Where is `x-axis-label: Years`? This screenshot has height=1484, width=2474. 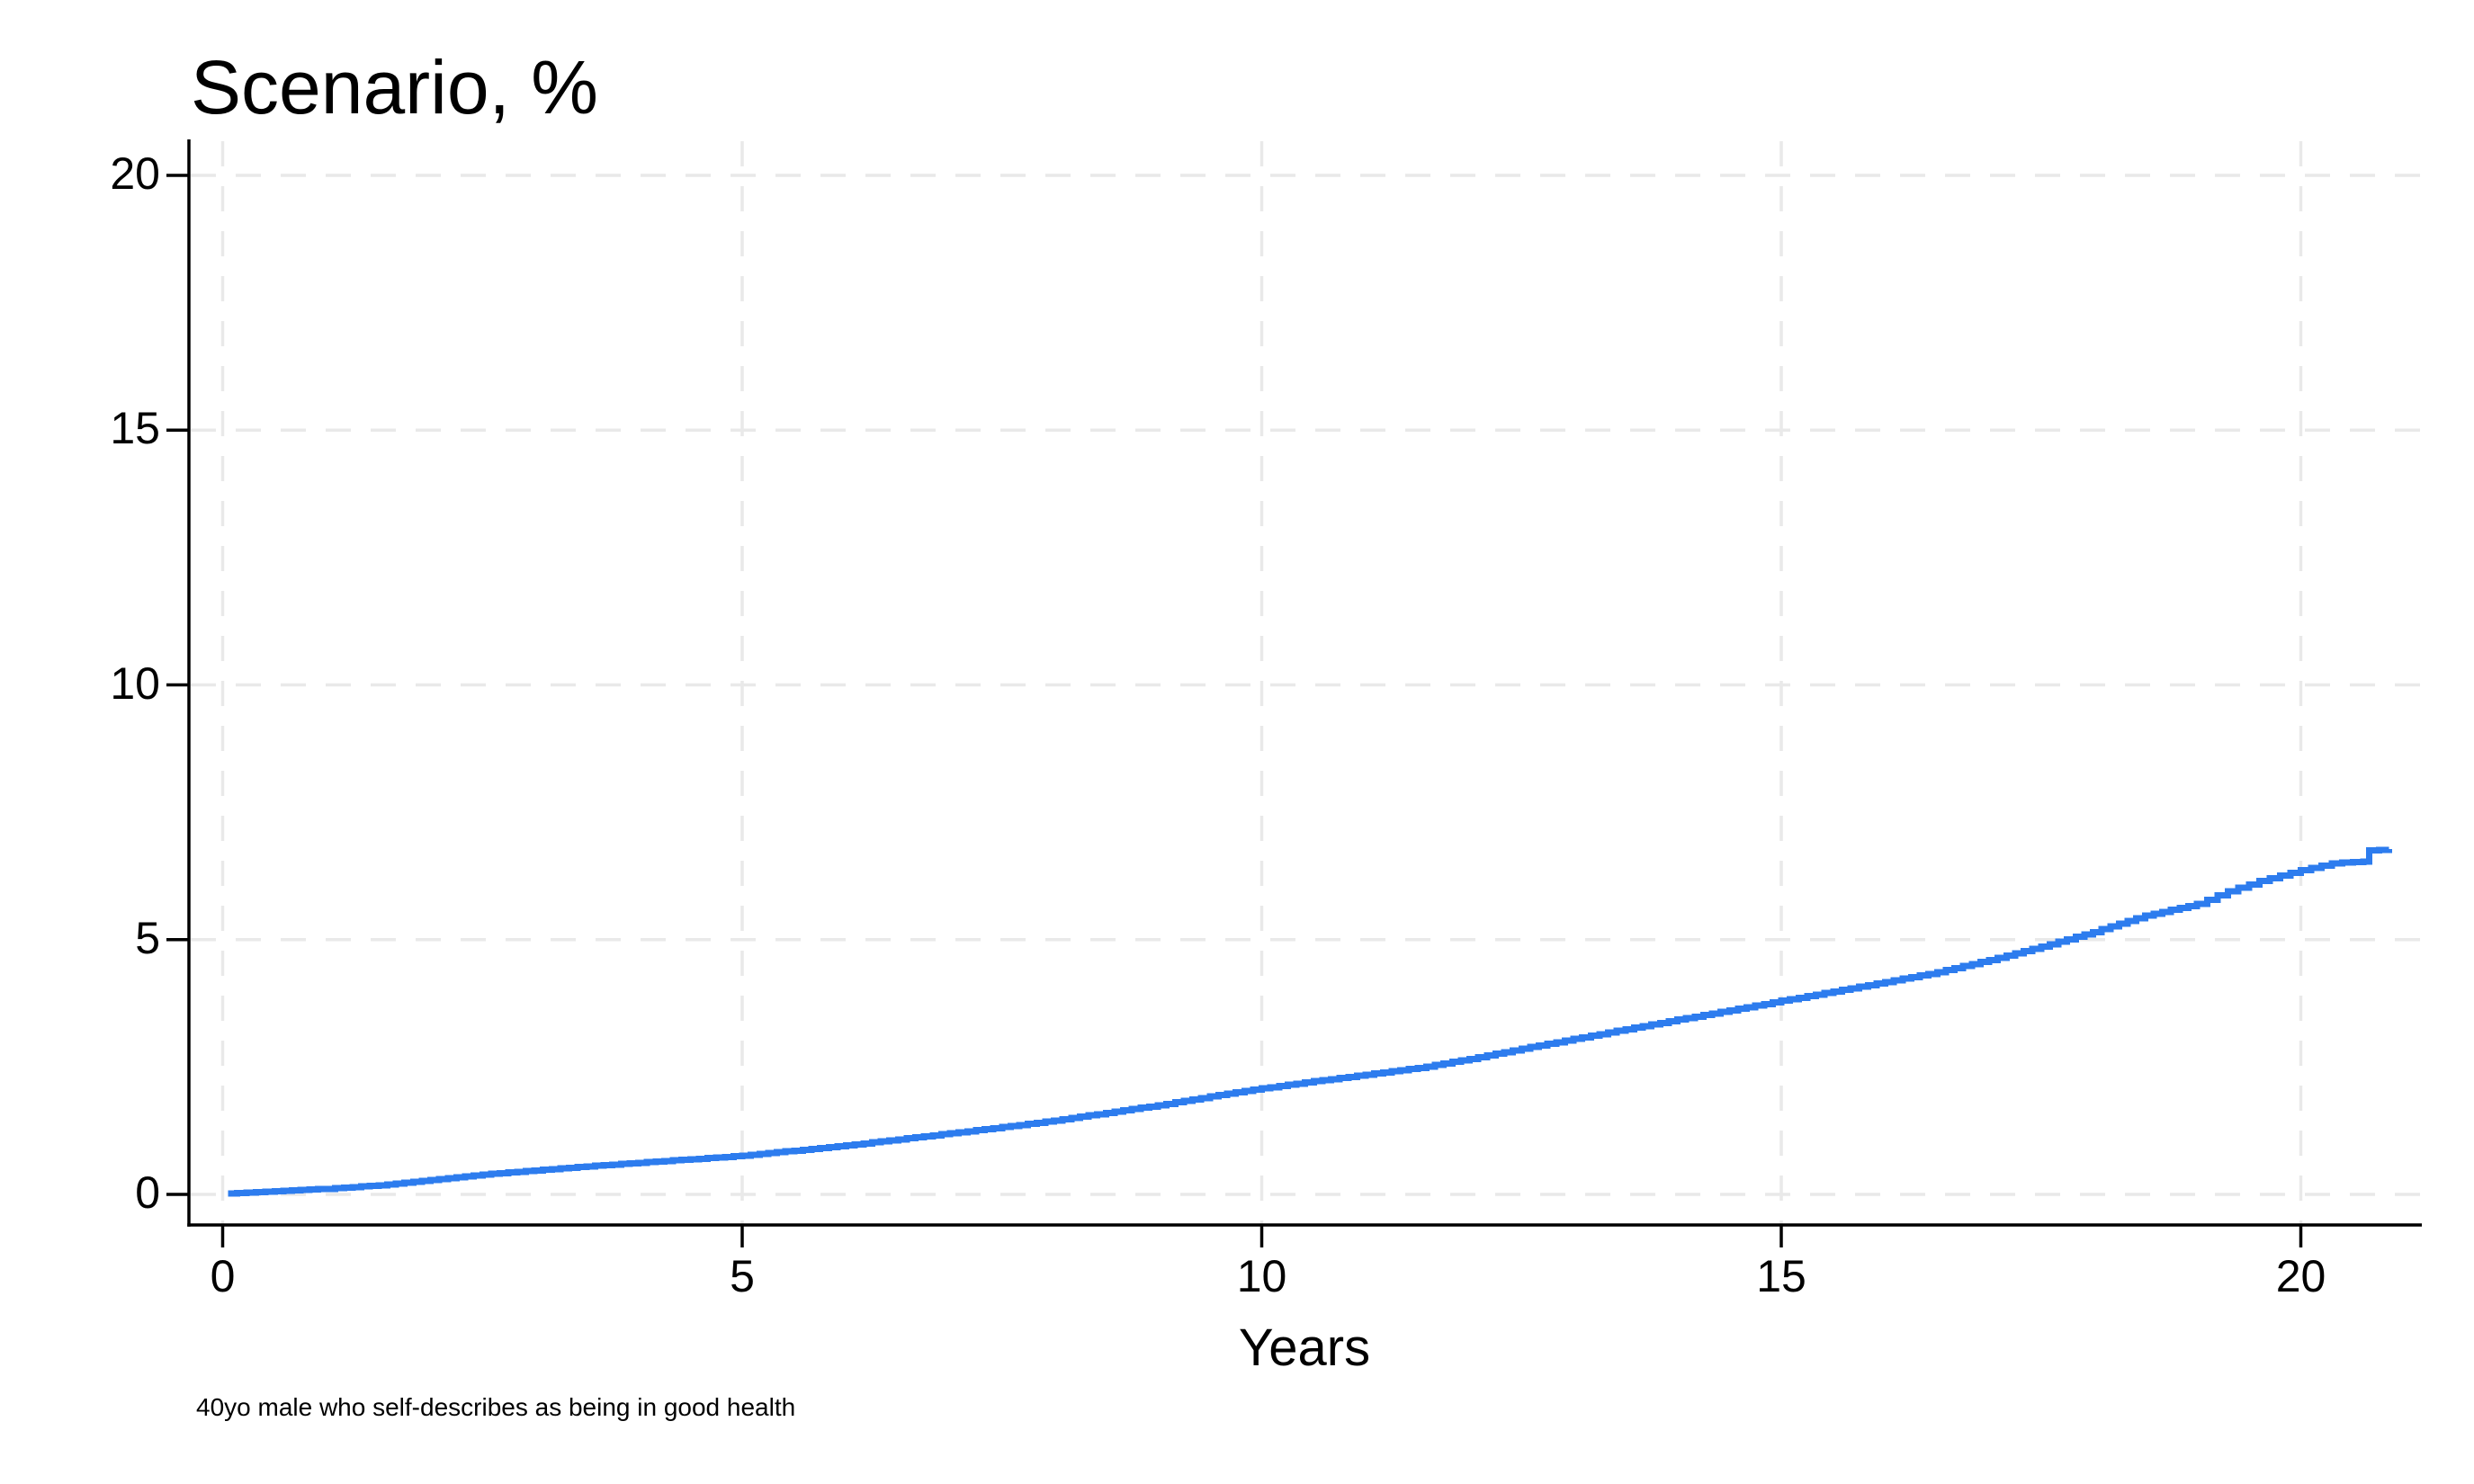 x-axis-label: Years is located at coordinates (1304, 1348).